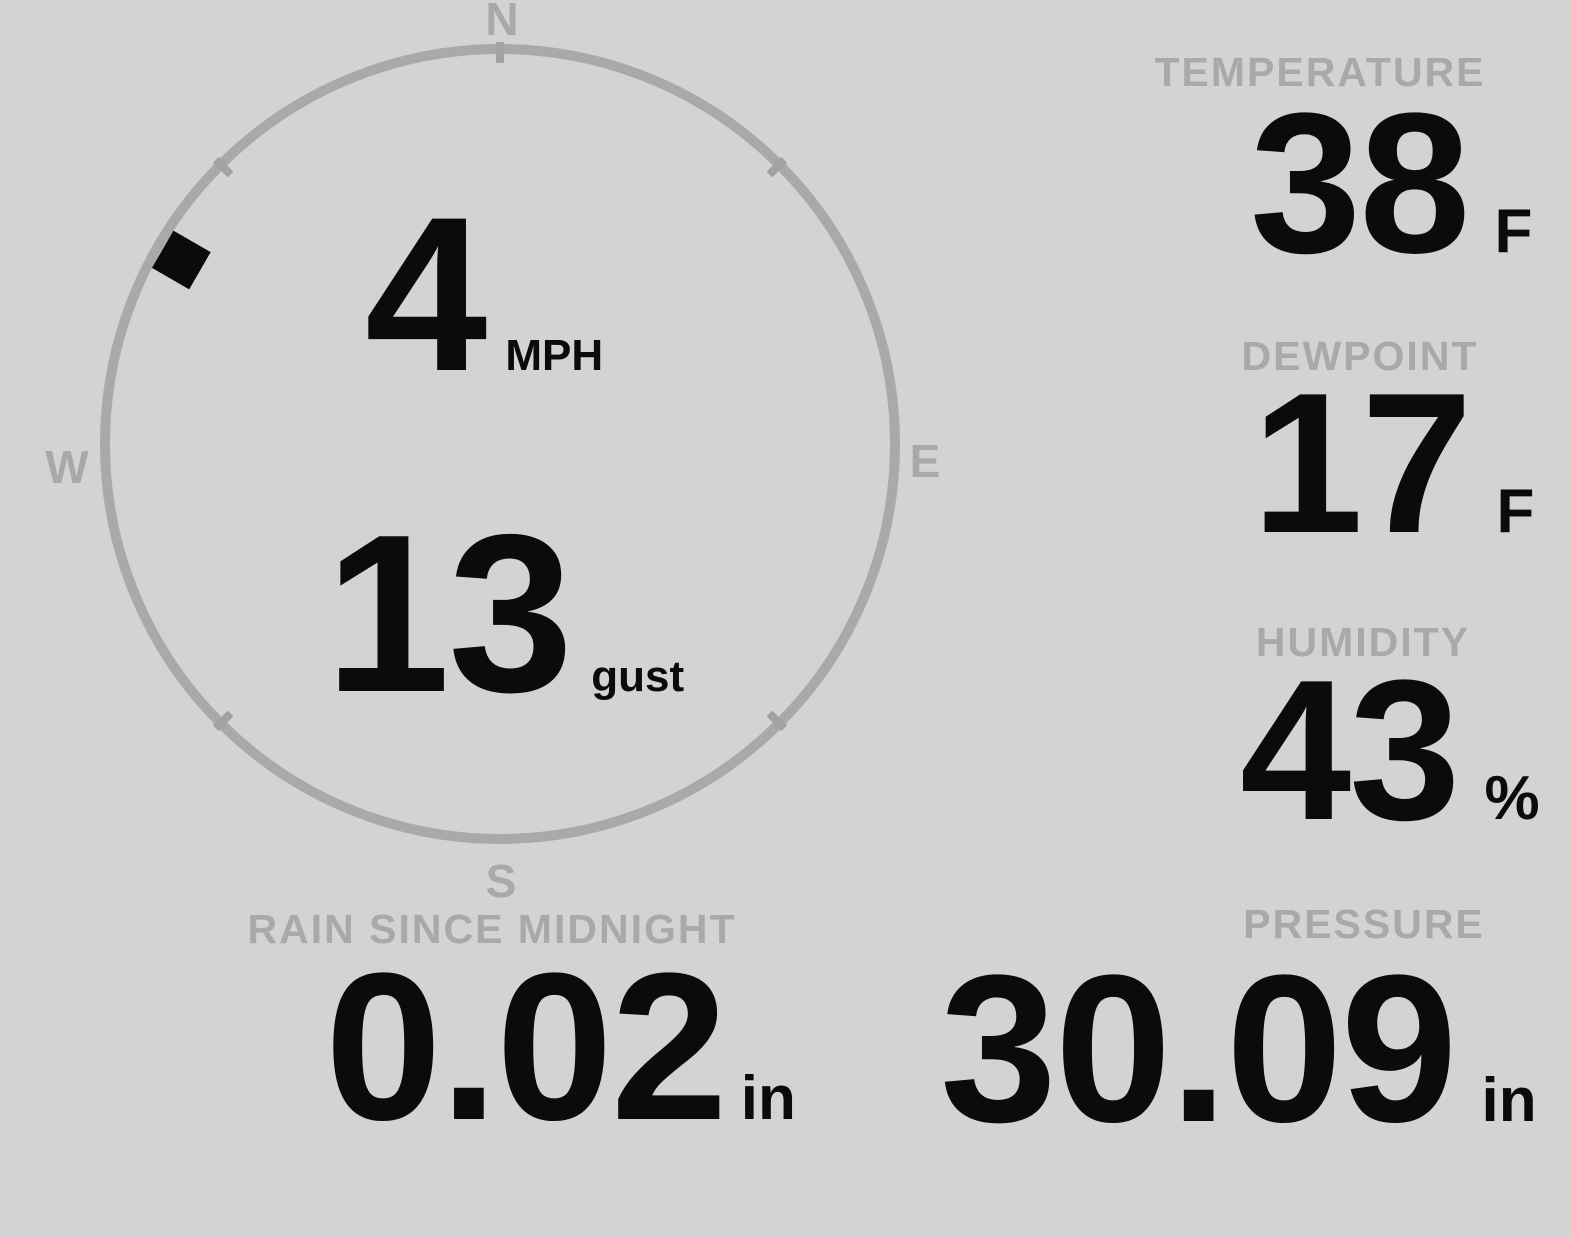  Describe the element at coordinates (1320, 72) in the screenshot. I see `temperature-label: TEMPERATURE` at that location.